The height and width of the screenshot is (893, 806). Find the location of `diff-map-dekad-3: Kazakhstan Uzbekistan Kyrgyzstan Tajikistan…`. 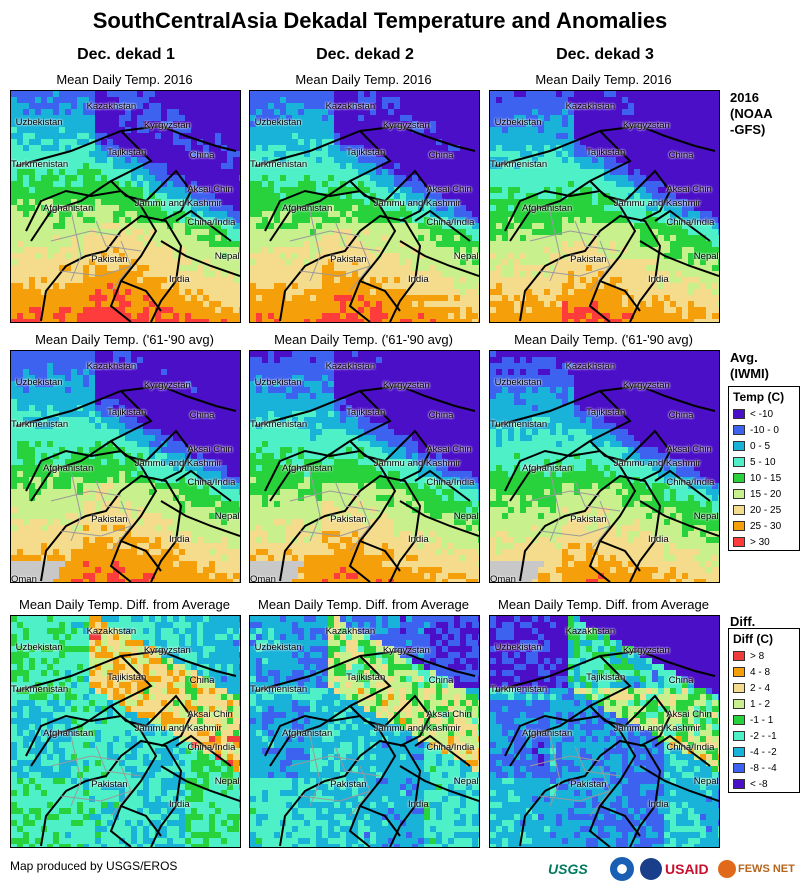

diff-map-dekad-3: Kazakhstan Uzbekistan Kyrgyzstan Tajikistan… is located at coordinates (604, 731).